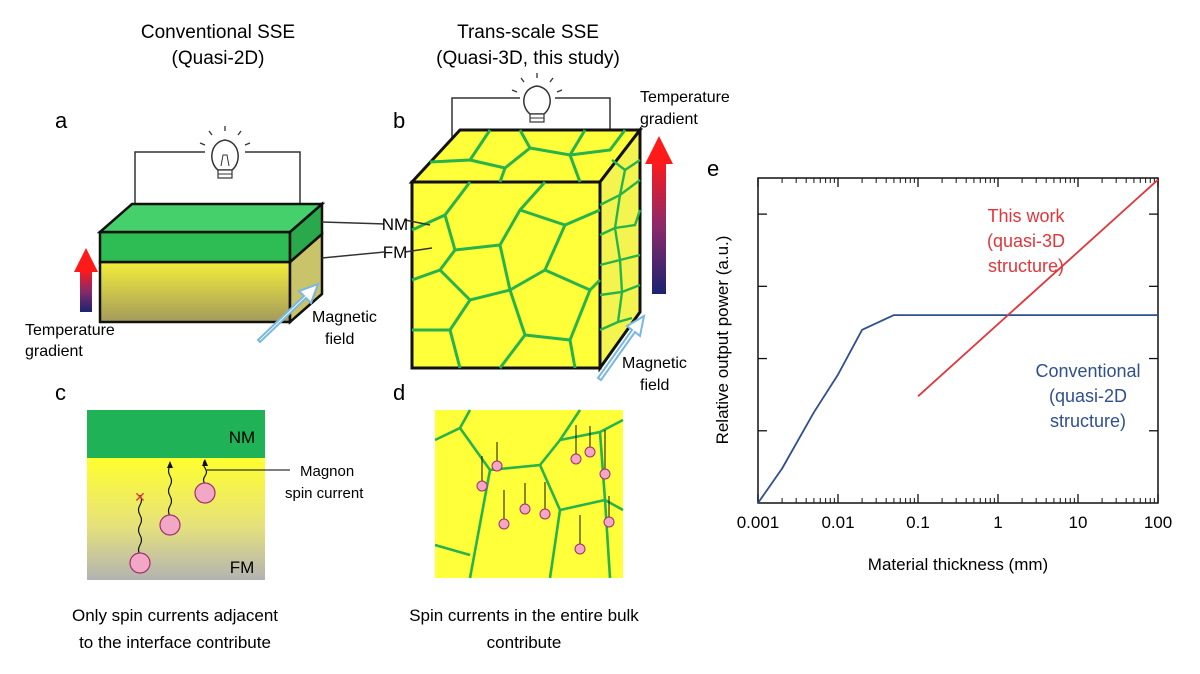  What do you see at coordinates (654, 385) in the screenshot?
I see `mag-label-b-2: field` at bounding box center [654, 385].